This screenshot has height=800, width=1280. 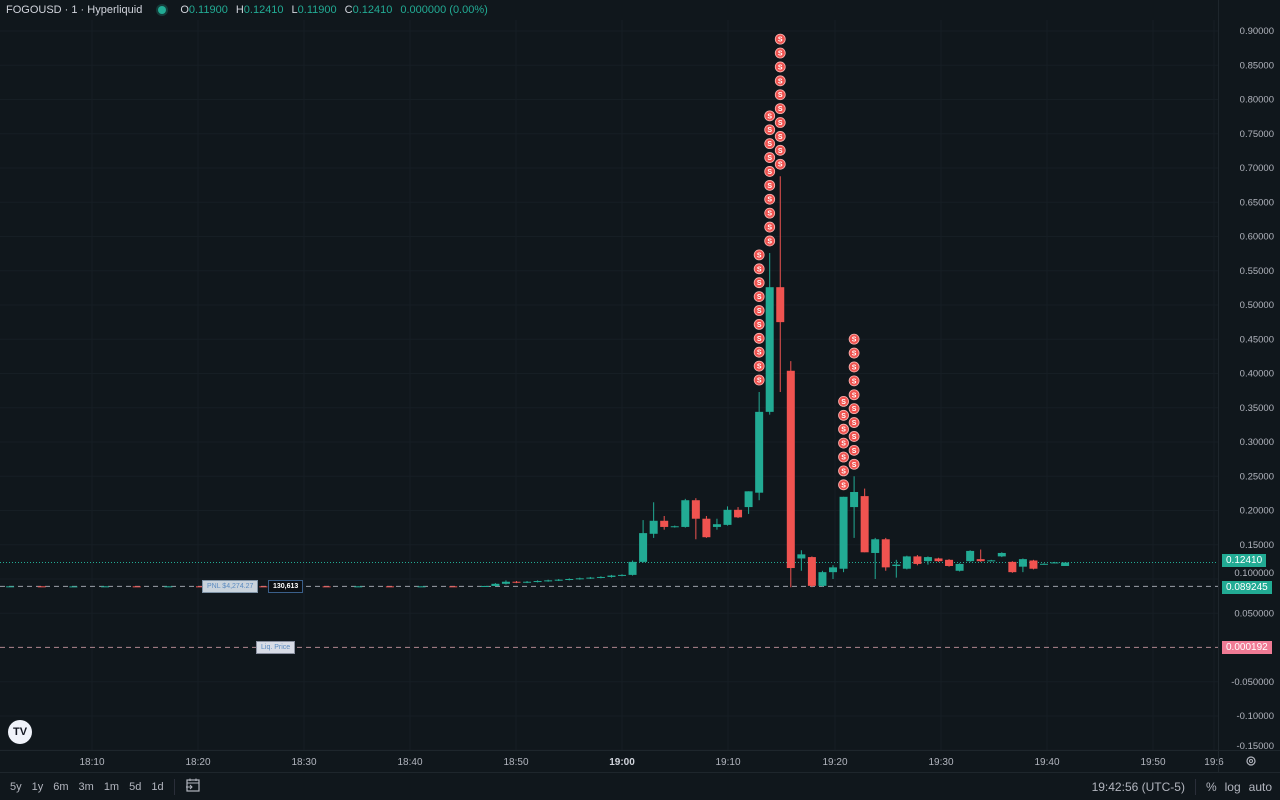 What do you see at coordinates (286, 586) in the screenshot?
I see `position-size-label: 130,613` at bounding box center [286, 586].